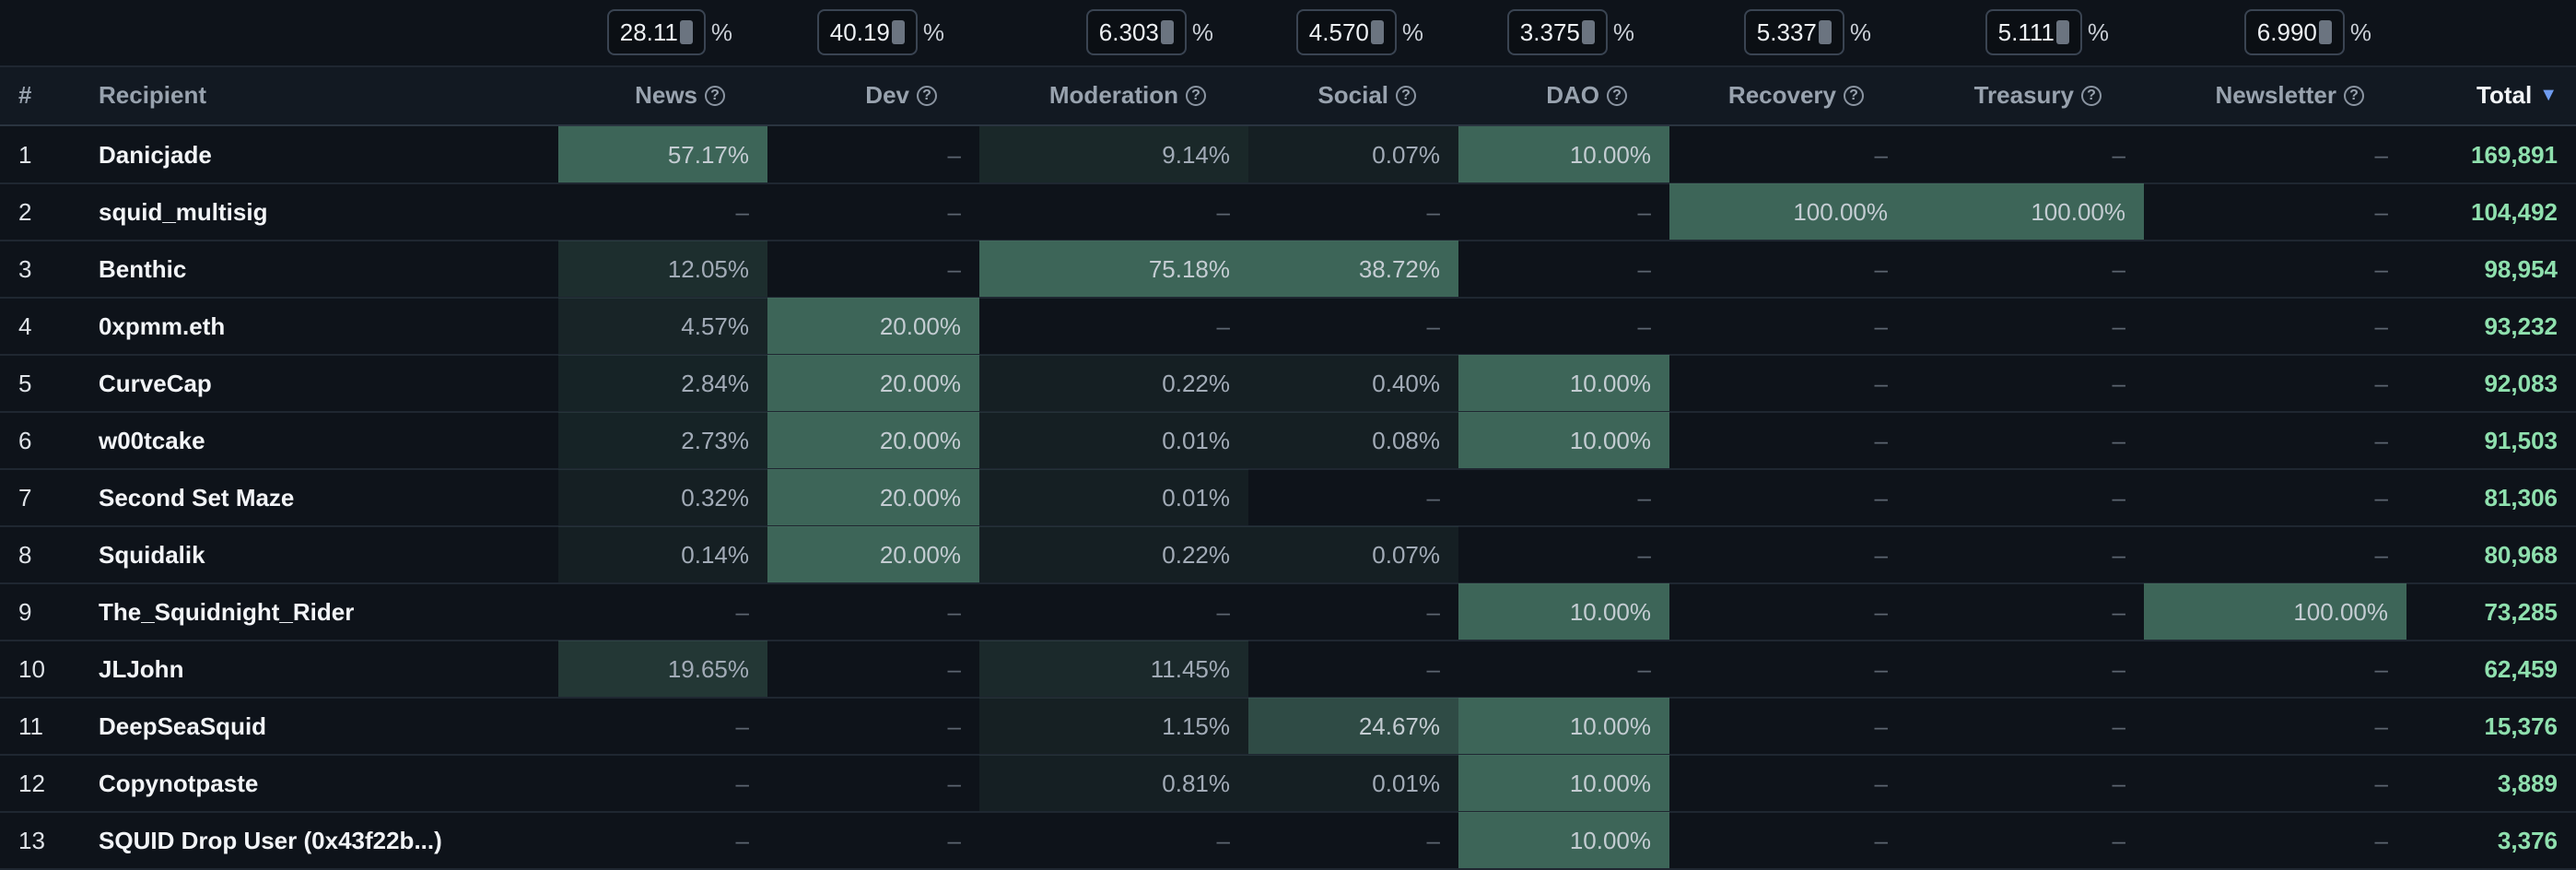  What do you see at coordinates (867, 32) in the screenshot?
I see `weight-input: 40.19` at bounding box center [867, 32].